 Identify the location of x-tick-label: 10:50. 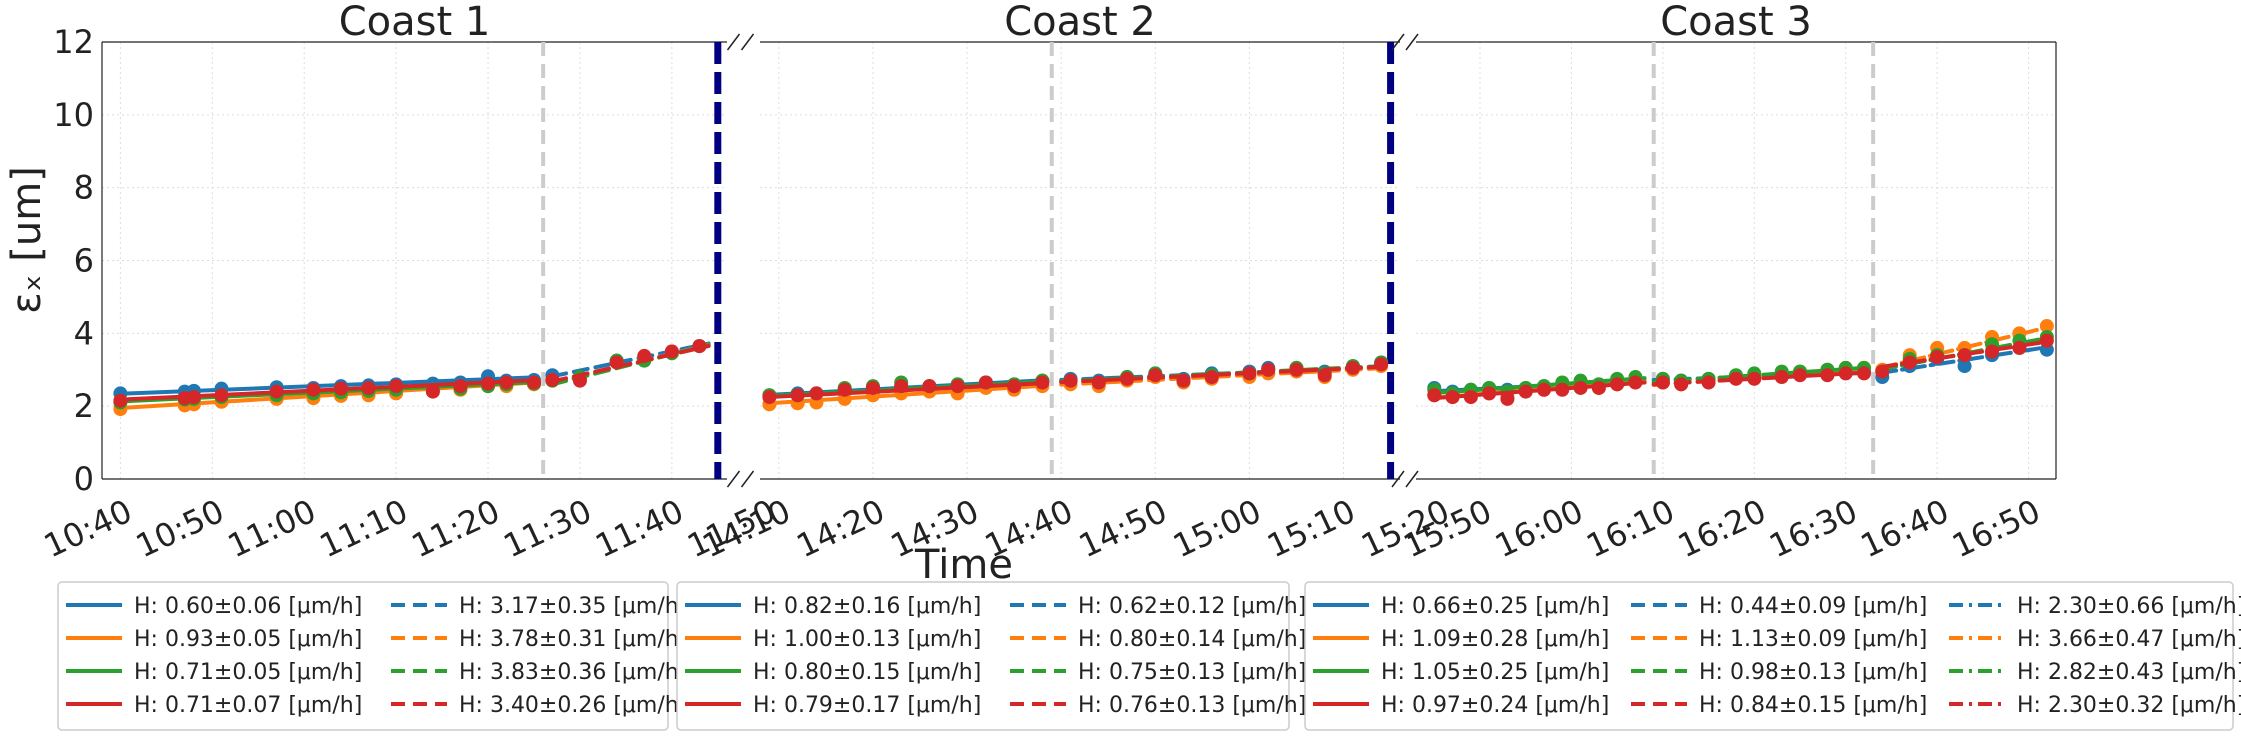
(180, 528).